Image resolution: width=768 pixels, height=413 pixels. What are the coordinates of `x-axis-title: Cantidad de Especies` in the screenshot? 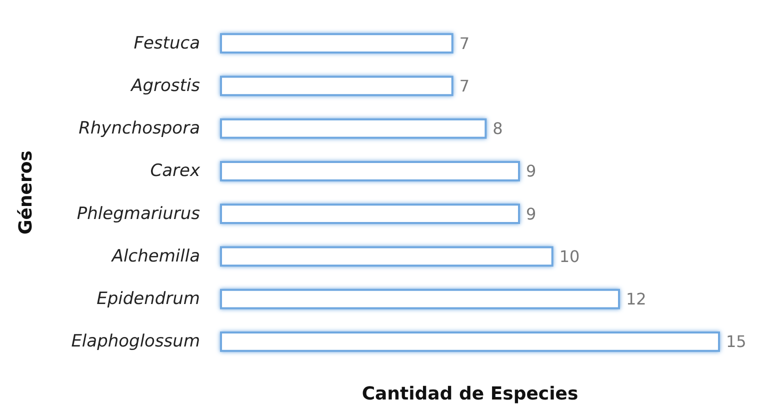 It's located at (470, 394).